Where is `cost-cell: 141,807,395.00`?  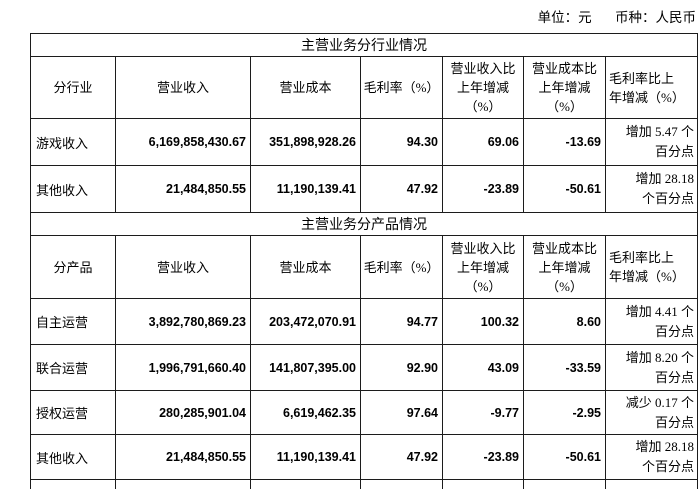
cost-cell: 141,807,395.00 is located at coordinates (305, 367).